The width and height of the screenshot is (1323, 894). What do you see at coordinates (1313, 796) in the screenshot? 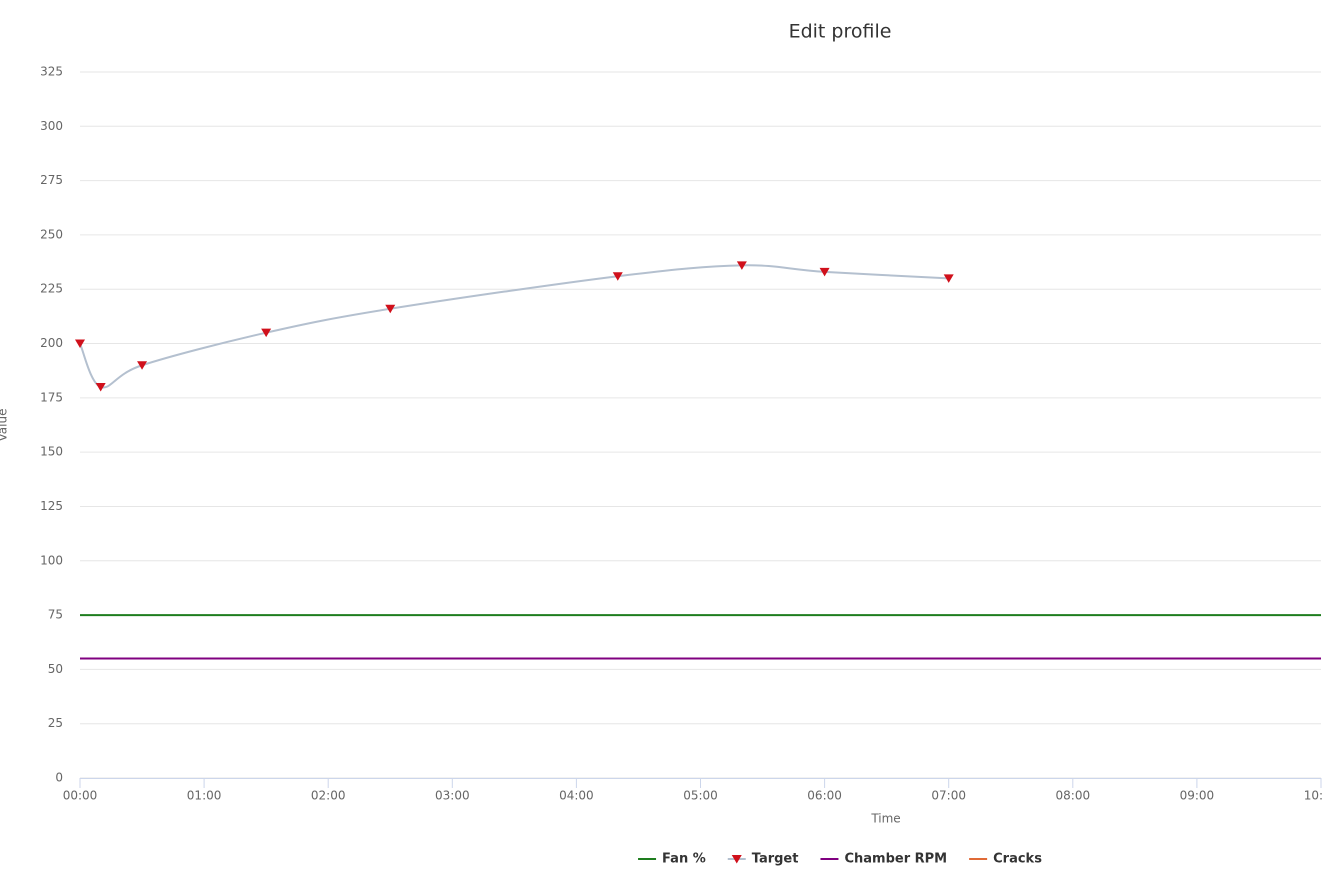
I see `x-tick-label: 10:00` at bounding box center [1313, 796].